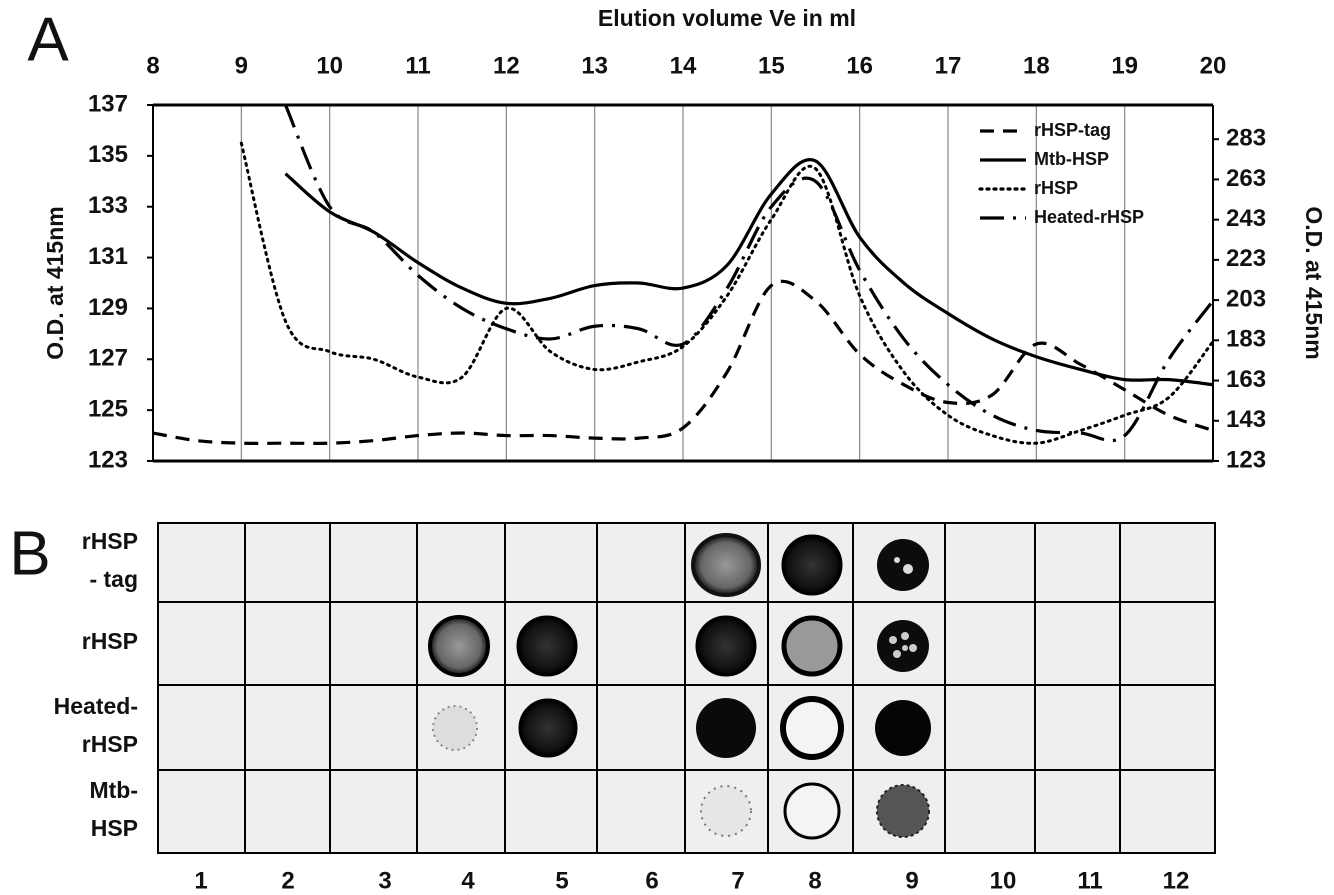 Image resolution: width=1334 pixels, height=895 pixels. I want to click on blot-spots, so click(679, 686).